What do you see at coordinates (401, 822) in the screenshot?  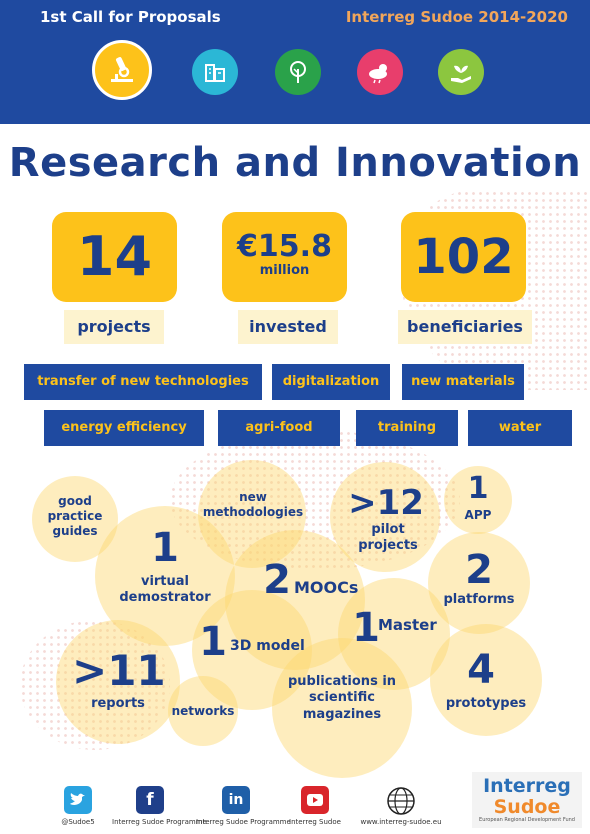 I see `website-url: www.interreg-sudoe.eu` at bounding box center [401, 822].